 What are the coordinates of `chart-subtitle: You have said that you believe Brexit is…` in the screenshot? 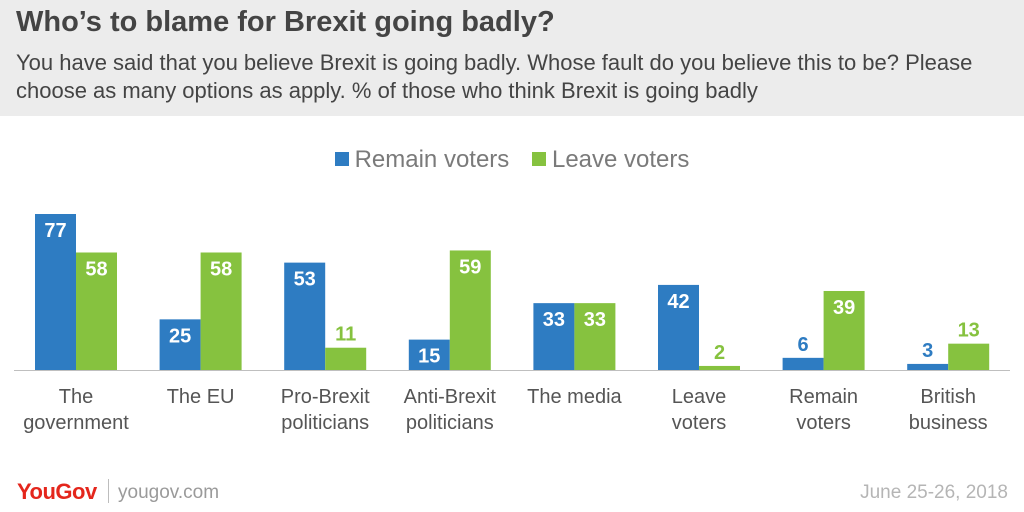 It's located at (494, 76).